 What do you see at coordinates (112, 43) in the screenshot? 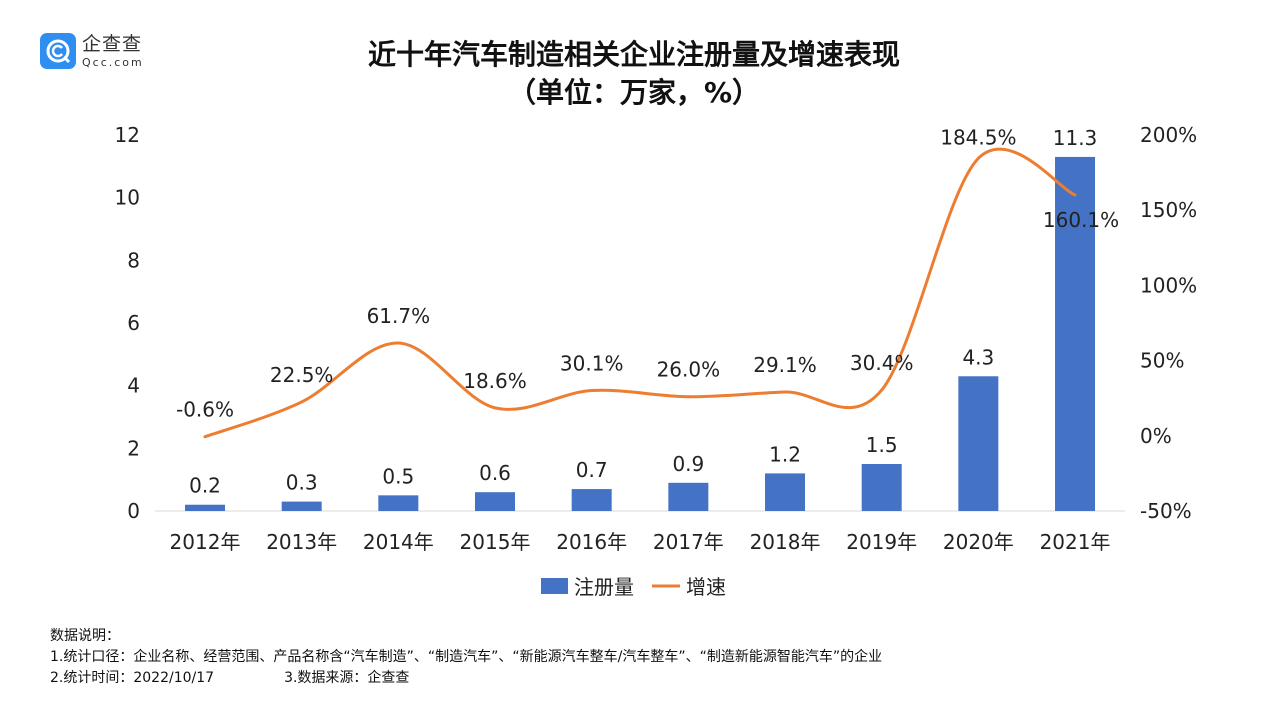
I see `logo-cn: 企查查` at bounding box center [112, 43].